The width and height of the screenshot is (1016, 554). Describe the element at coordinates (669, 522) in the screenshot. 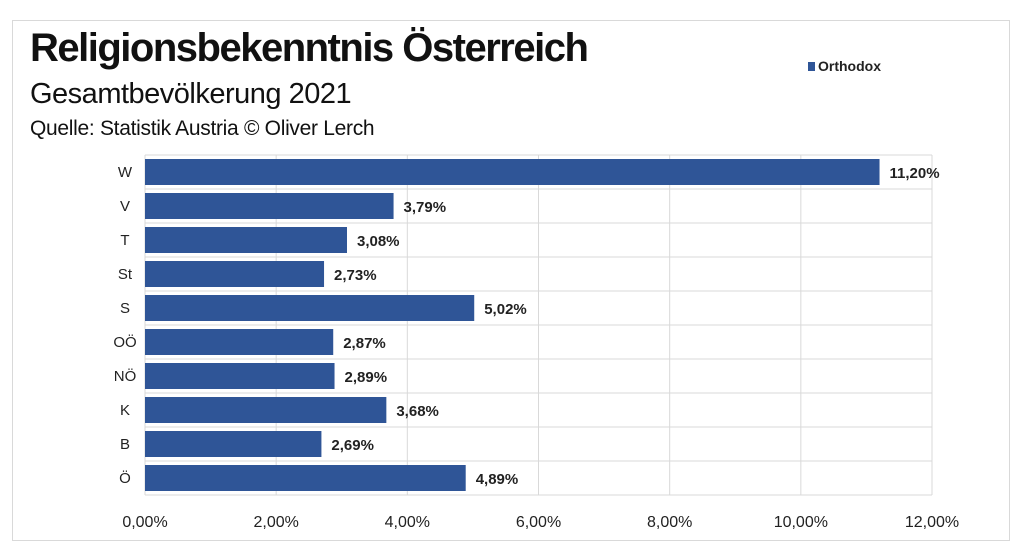

I see `x-tick-label: 8,00%` at that location.